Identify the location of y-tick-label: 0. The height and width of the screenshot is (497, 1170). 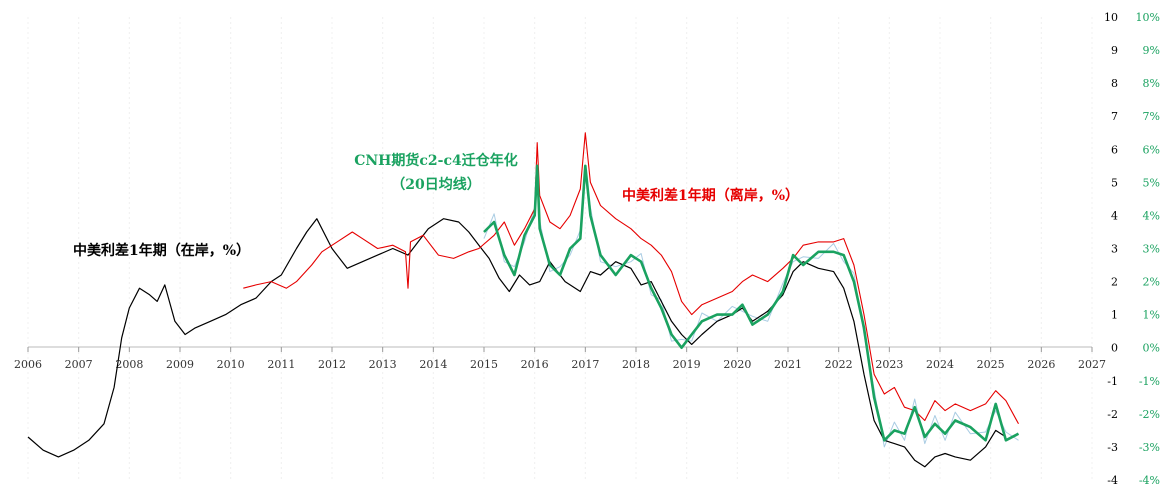
(1114, 348).